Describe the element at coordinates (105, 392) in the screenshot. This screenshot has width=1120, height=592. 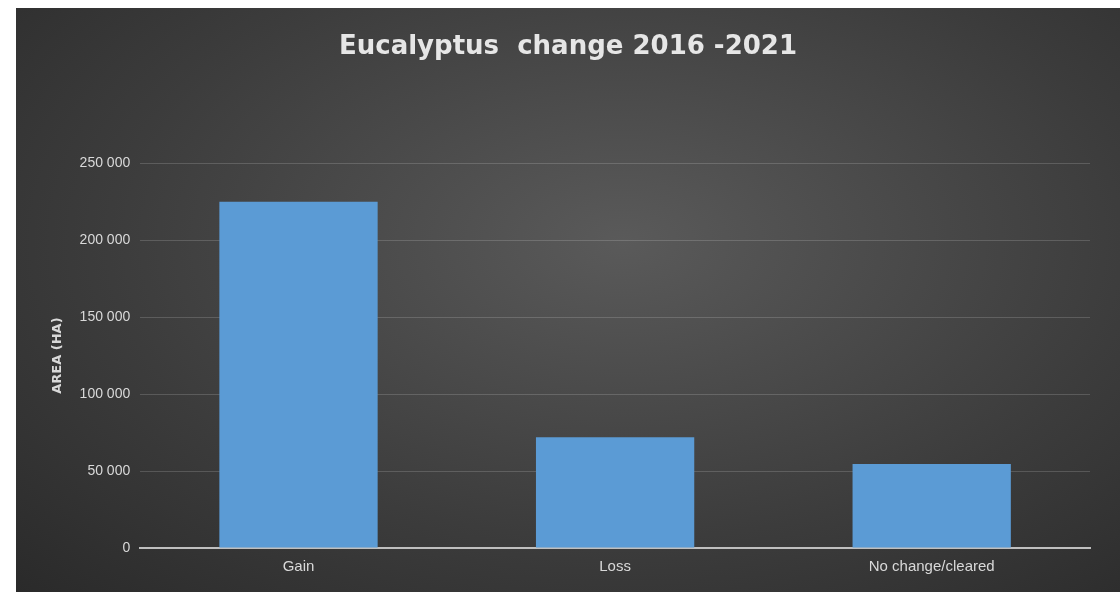
I see `y-tick-label: 100 000` at that location.